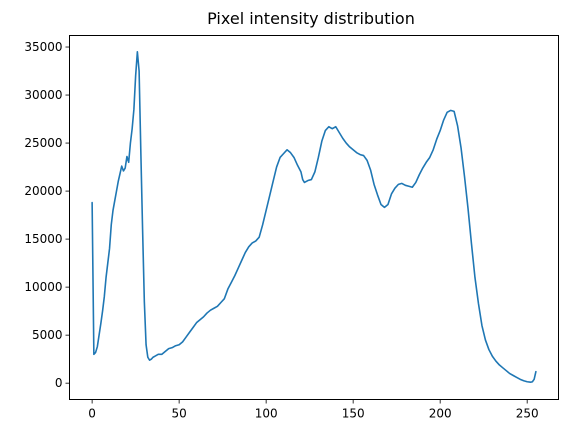 The height and width of the screenshot is (435, 569). I want to click on y-tick-label: 5000, so click(47, 335).